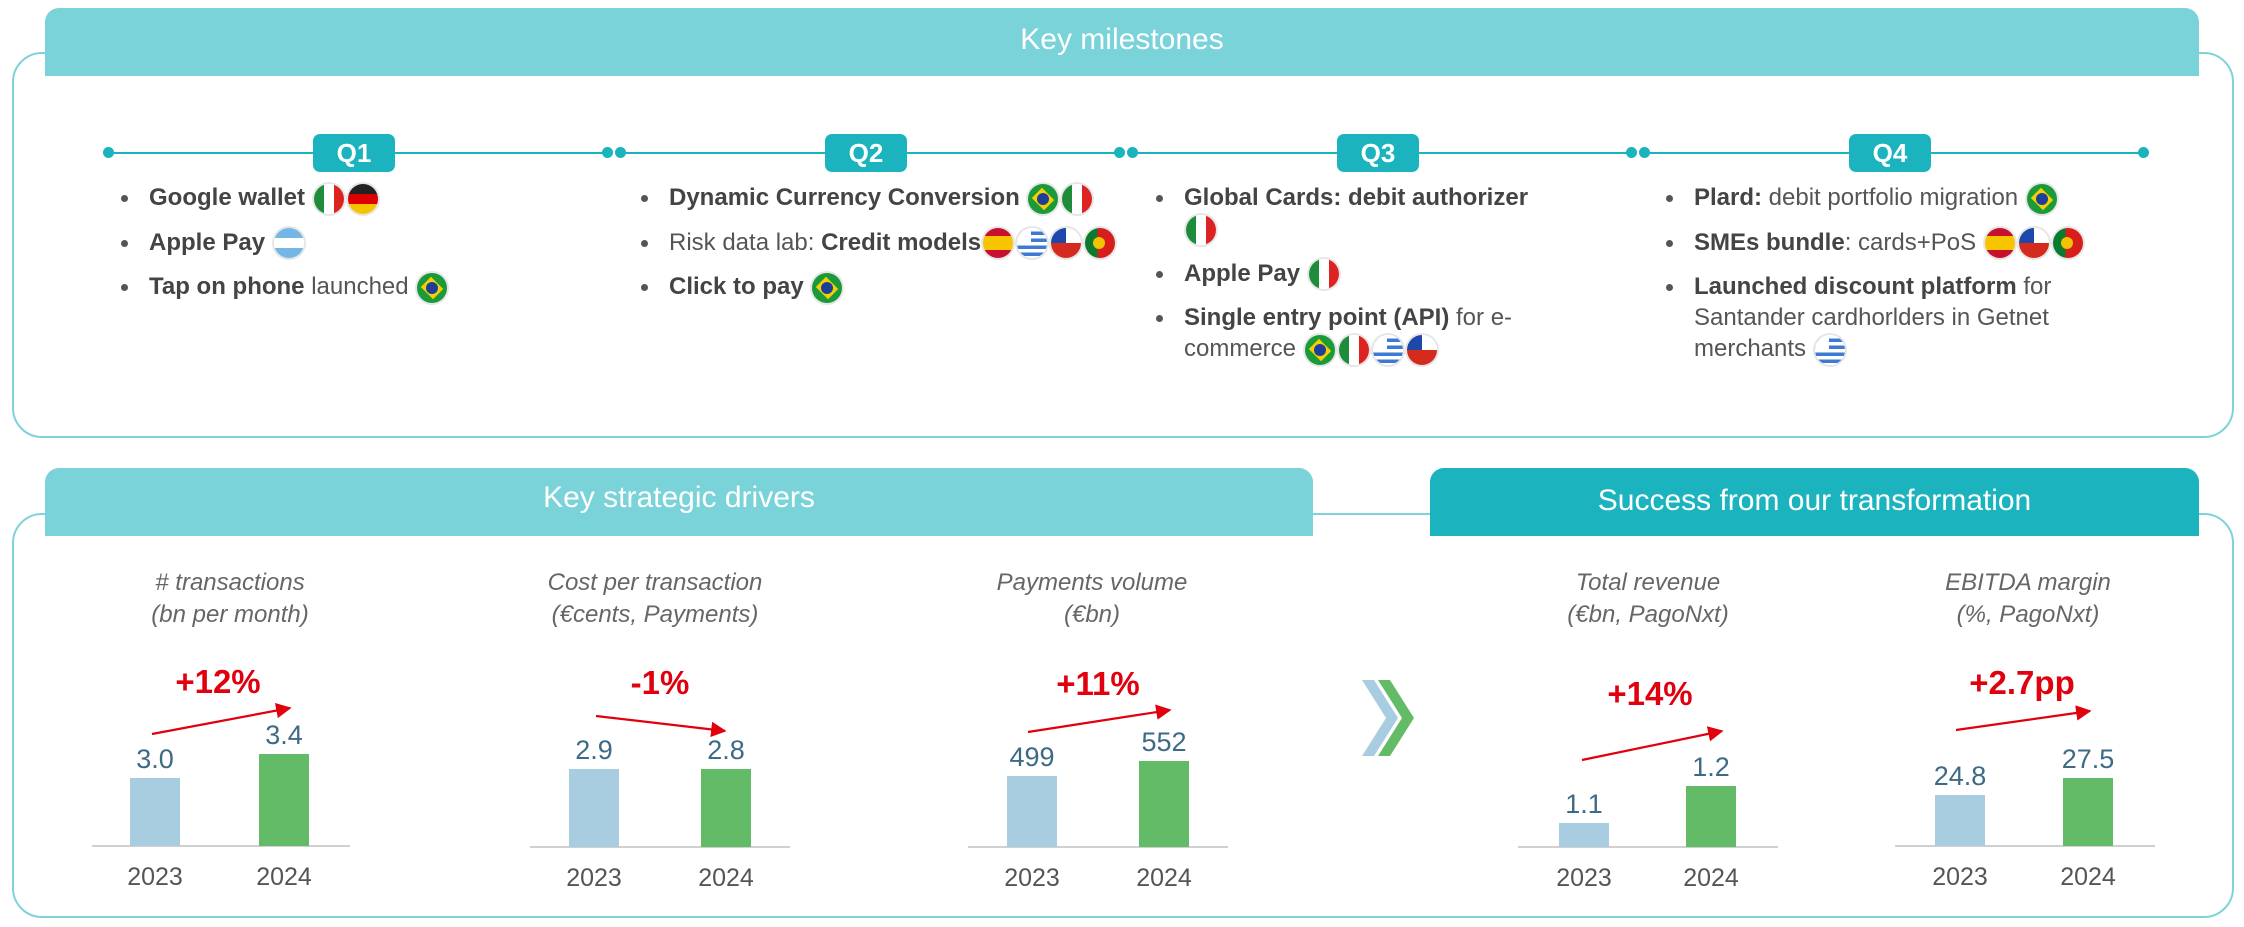 The image size is (2244, 927). I want to click on q2-timeline: Q2, so click(870, 158).